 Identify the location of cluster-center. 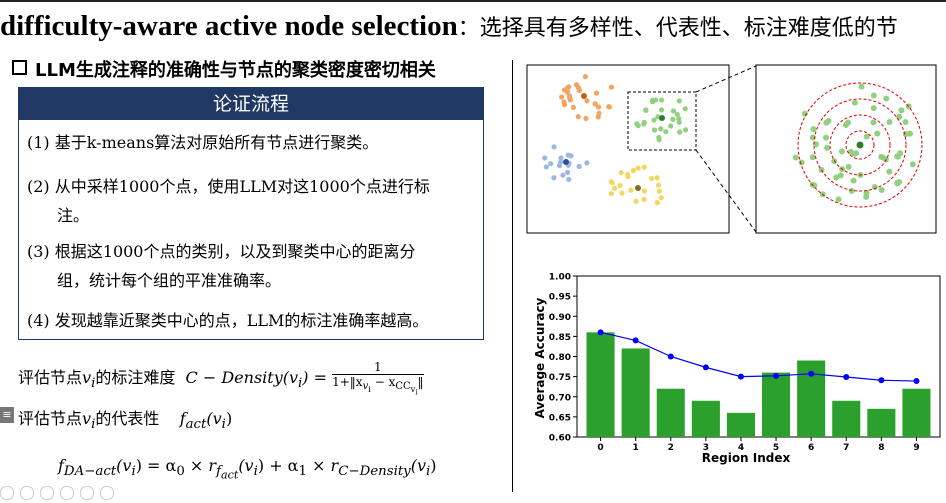
(584, 96).